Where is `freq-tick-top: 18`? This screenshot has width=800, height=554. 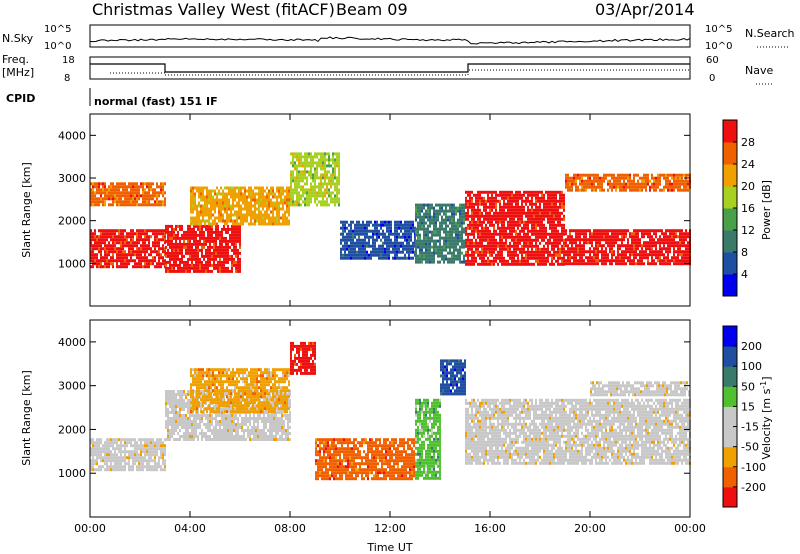
freq-tick-top: 18 is located at coordinates (68, 60).